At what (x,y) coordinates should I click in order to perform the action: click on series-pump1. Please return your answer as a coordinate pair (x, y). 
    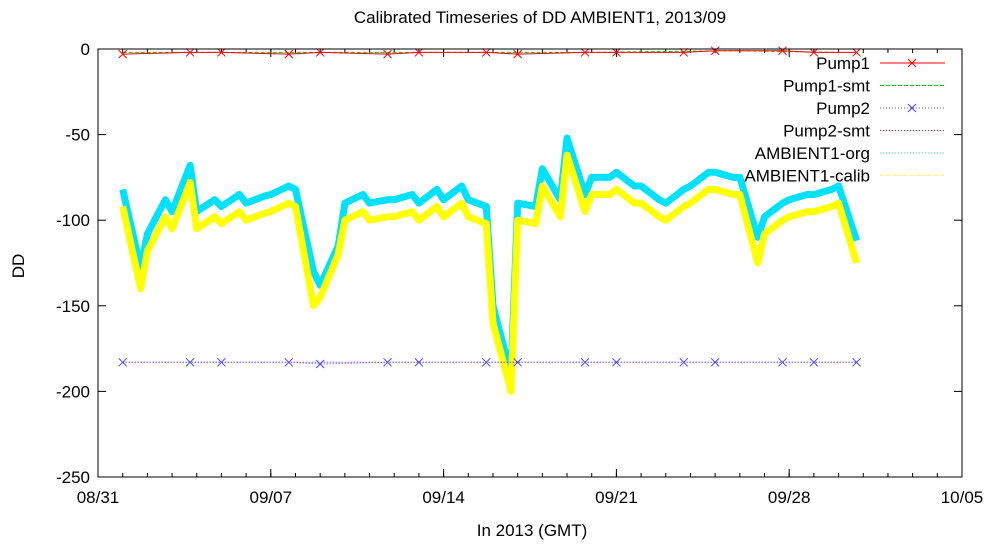
    Looking at the image, I should click on (489, 52).